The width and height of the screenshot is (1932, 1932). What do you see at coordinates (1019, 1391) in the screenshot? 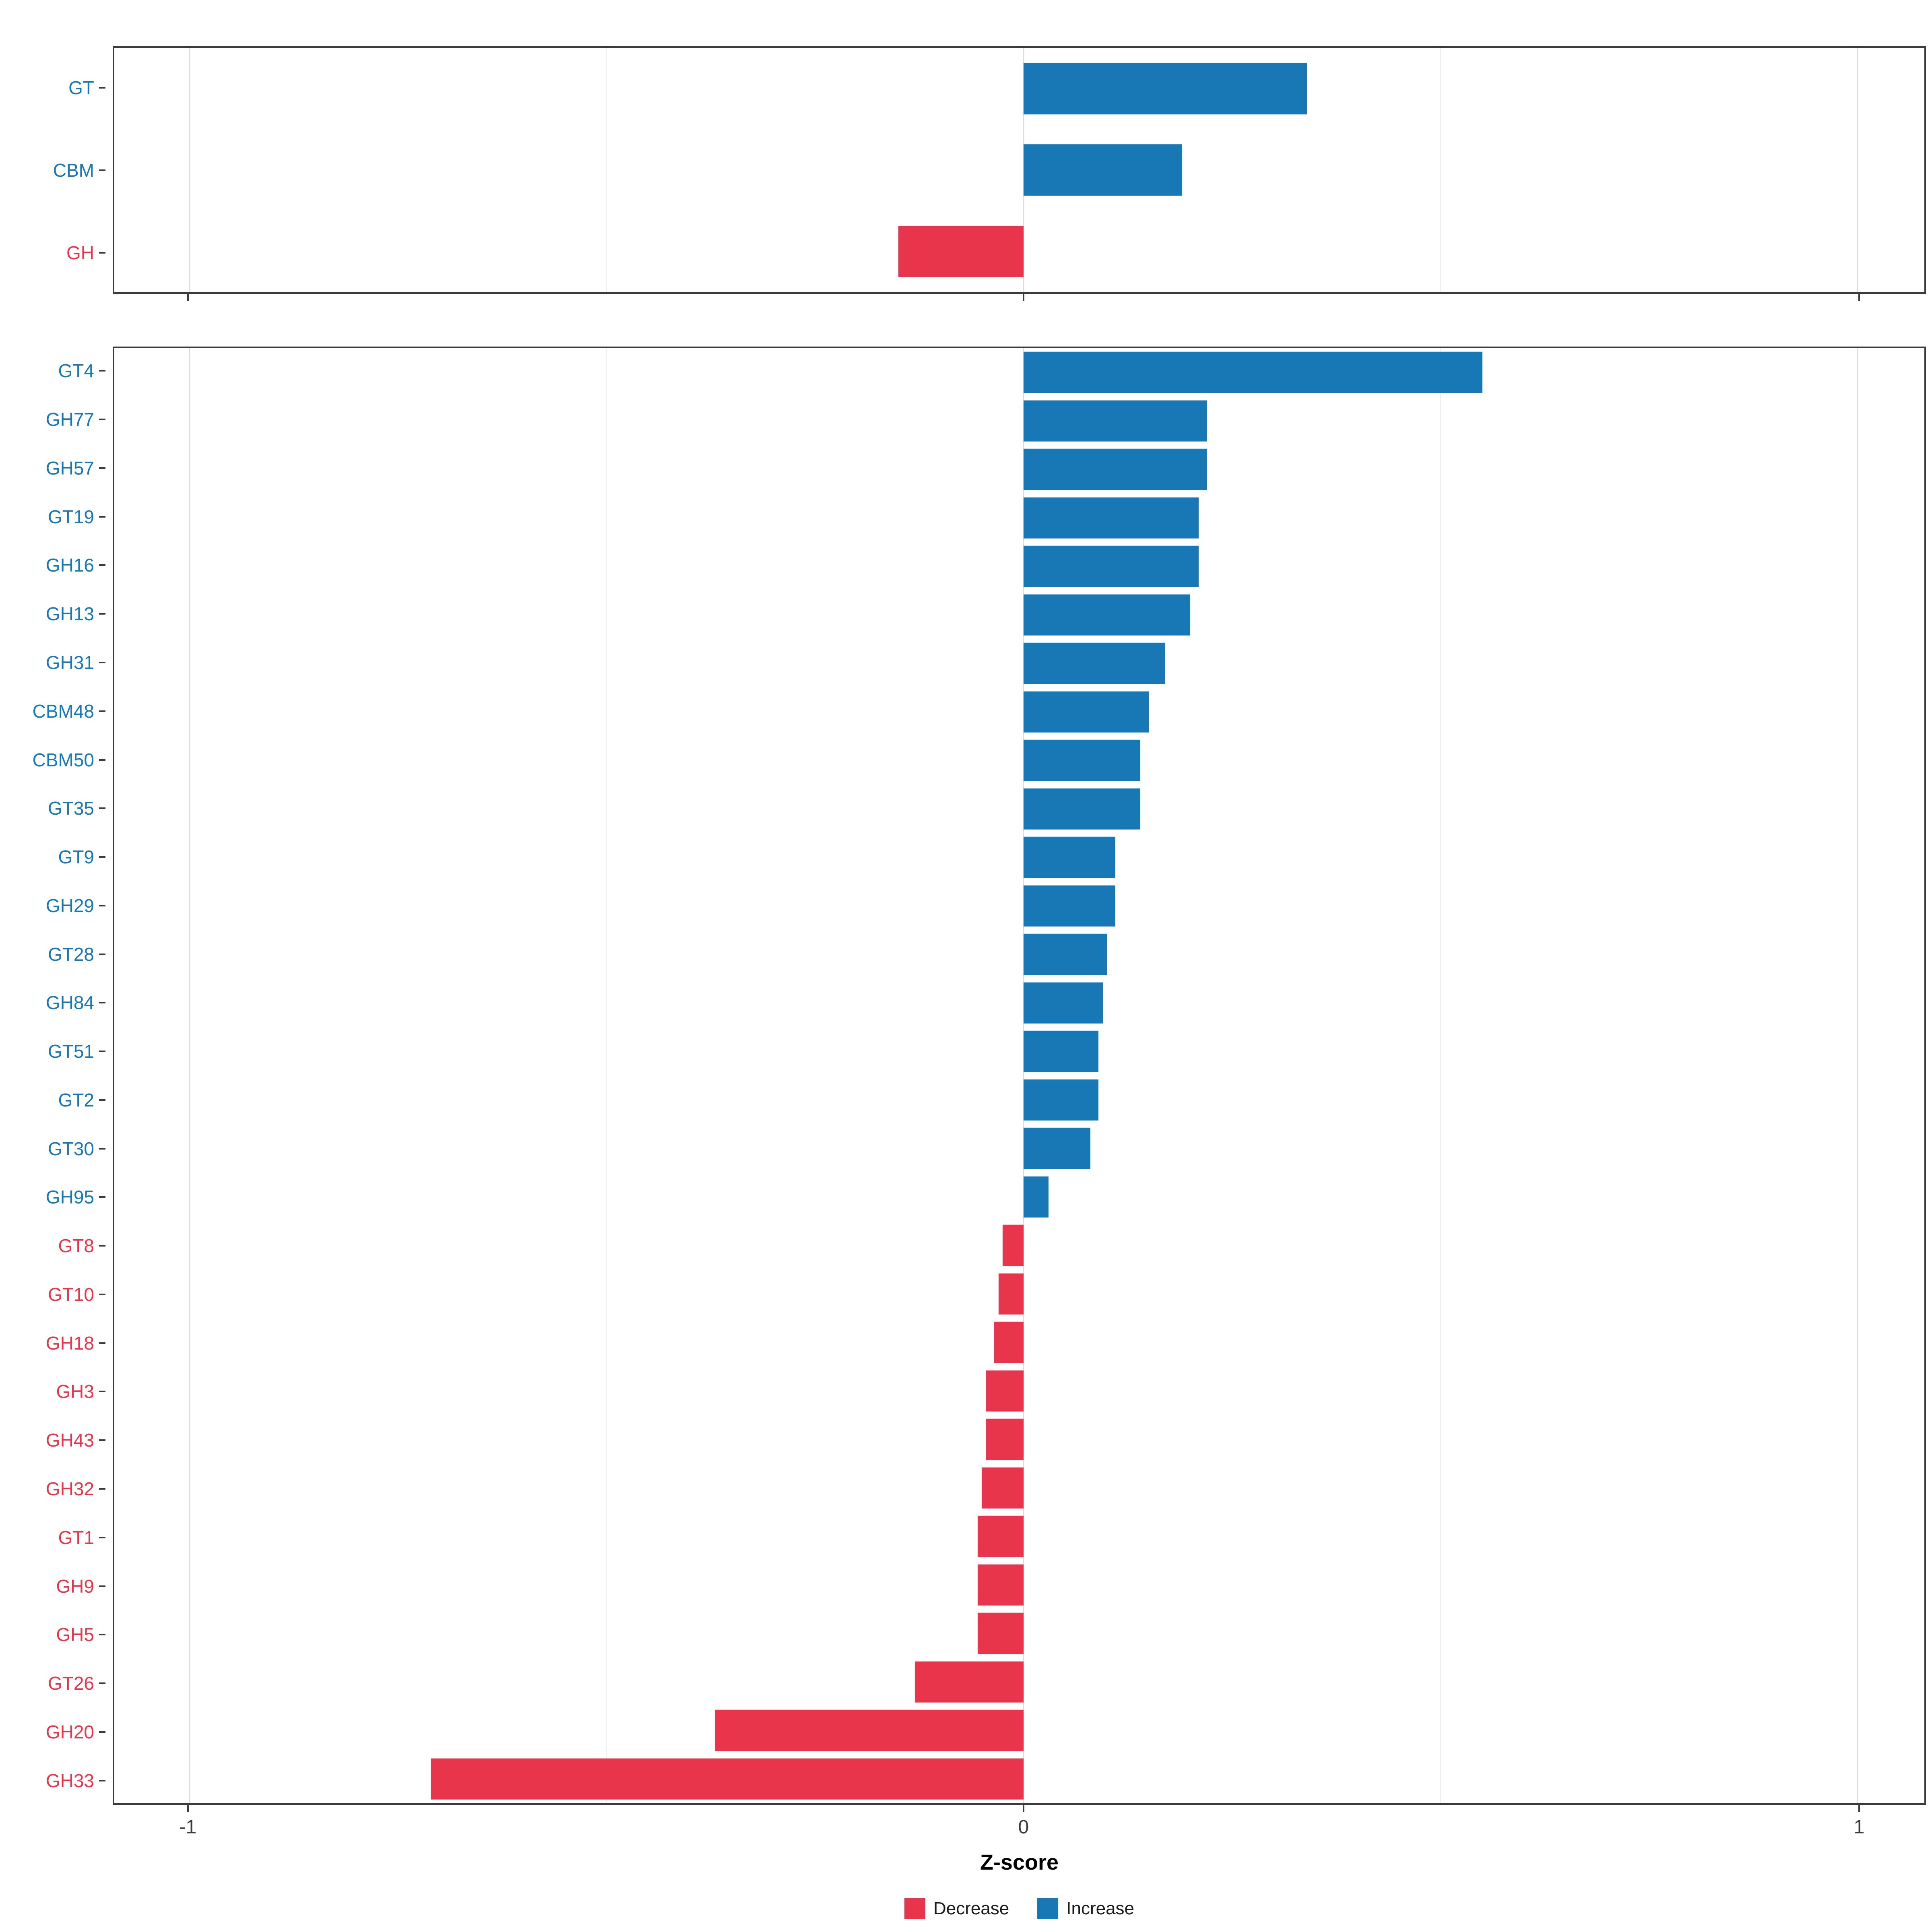
I see `bar-row-GH3` at bounding box center [1019, 1391].